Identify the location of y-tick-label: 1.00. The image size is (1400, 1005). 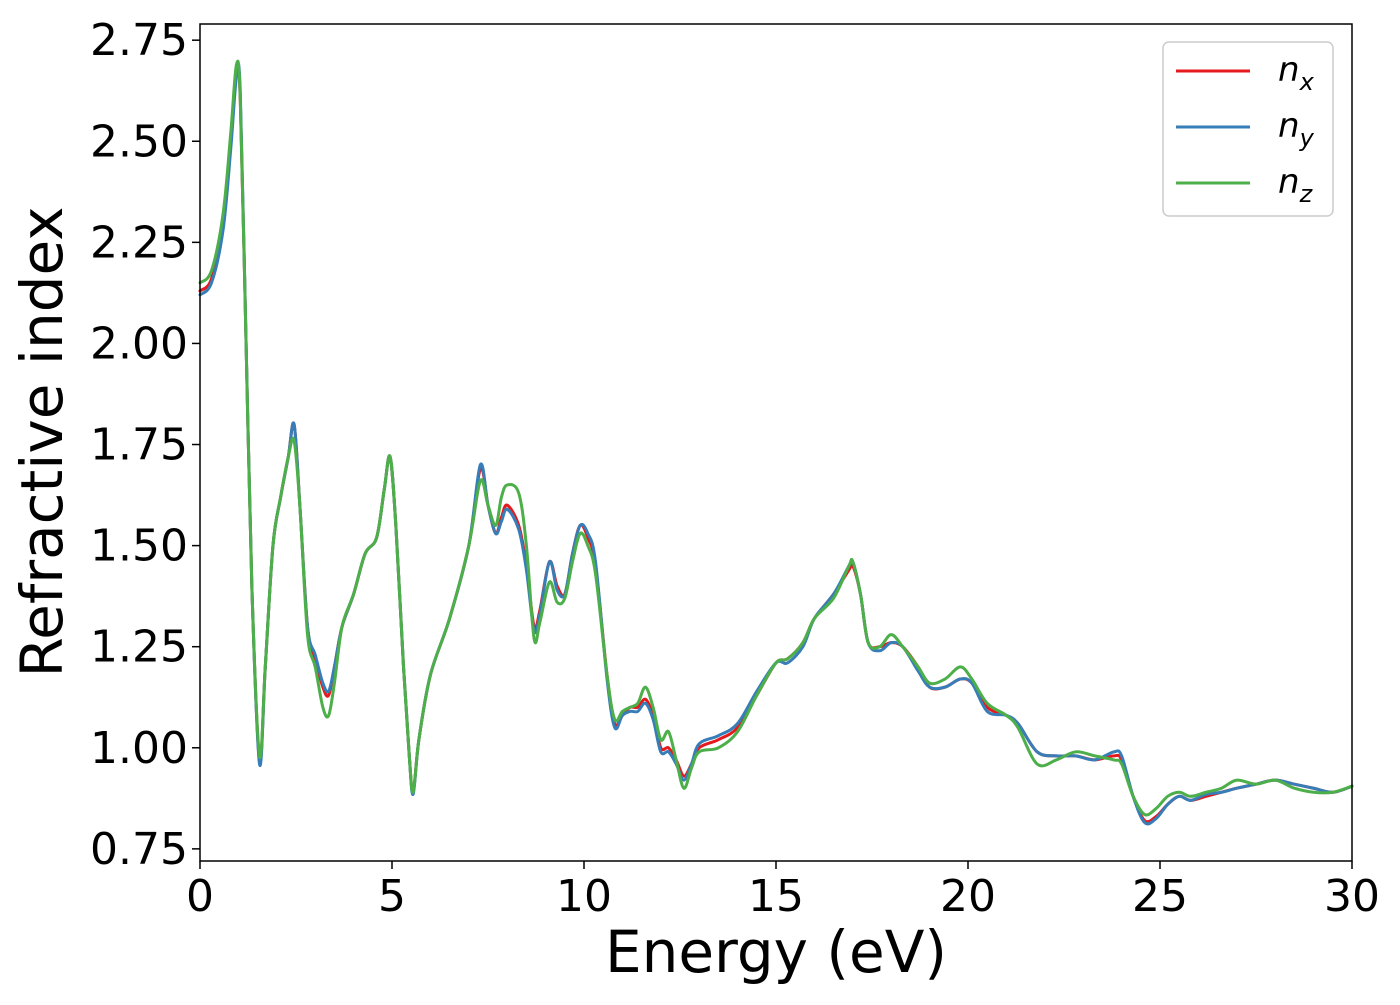
(139, 748).